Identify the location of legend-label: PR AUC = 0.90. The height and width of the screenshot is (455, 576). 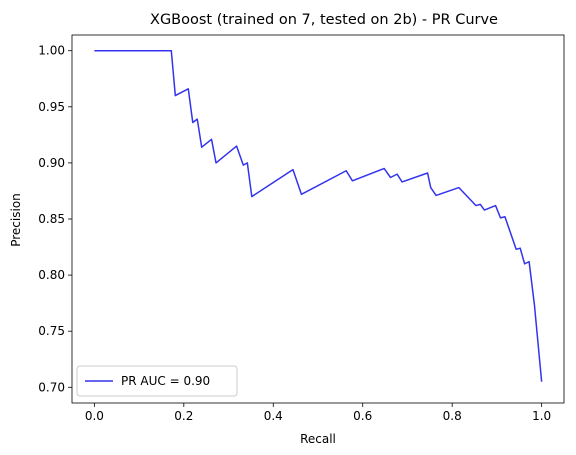
(165, 381).